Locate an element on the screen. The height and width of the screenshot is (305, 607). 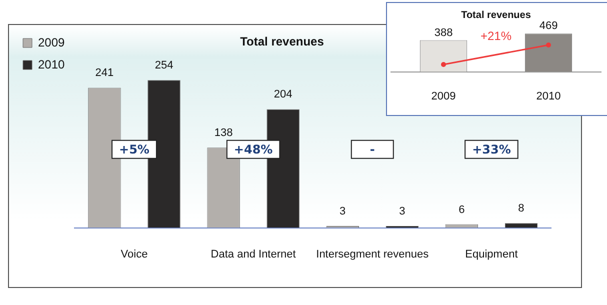
data-label: 8 is located at coordinates (521, 208).